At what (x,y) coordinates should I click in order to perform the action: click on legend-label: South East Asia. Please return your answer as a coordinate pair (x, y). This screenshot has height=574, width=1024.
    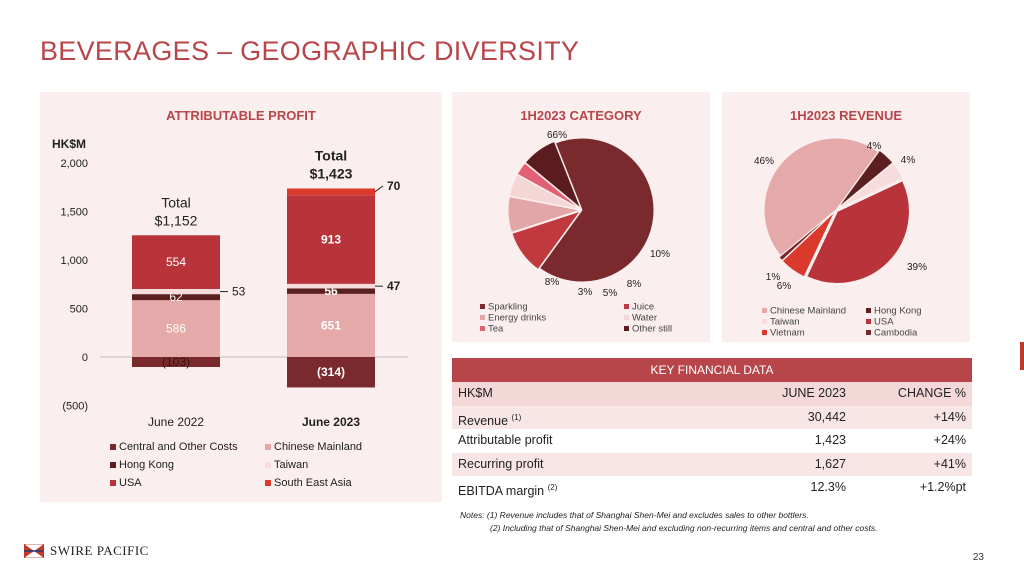
    Looking at the image, I should click on (313, 483).